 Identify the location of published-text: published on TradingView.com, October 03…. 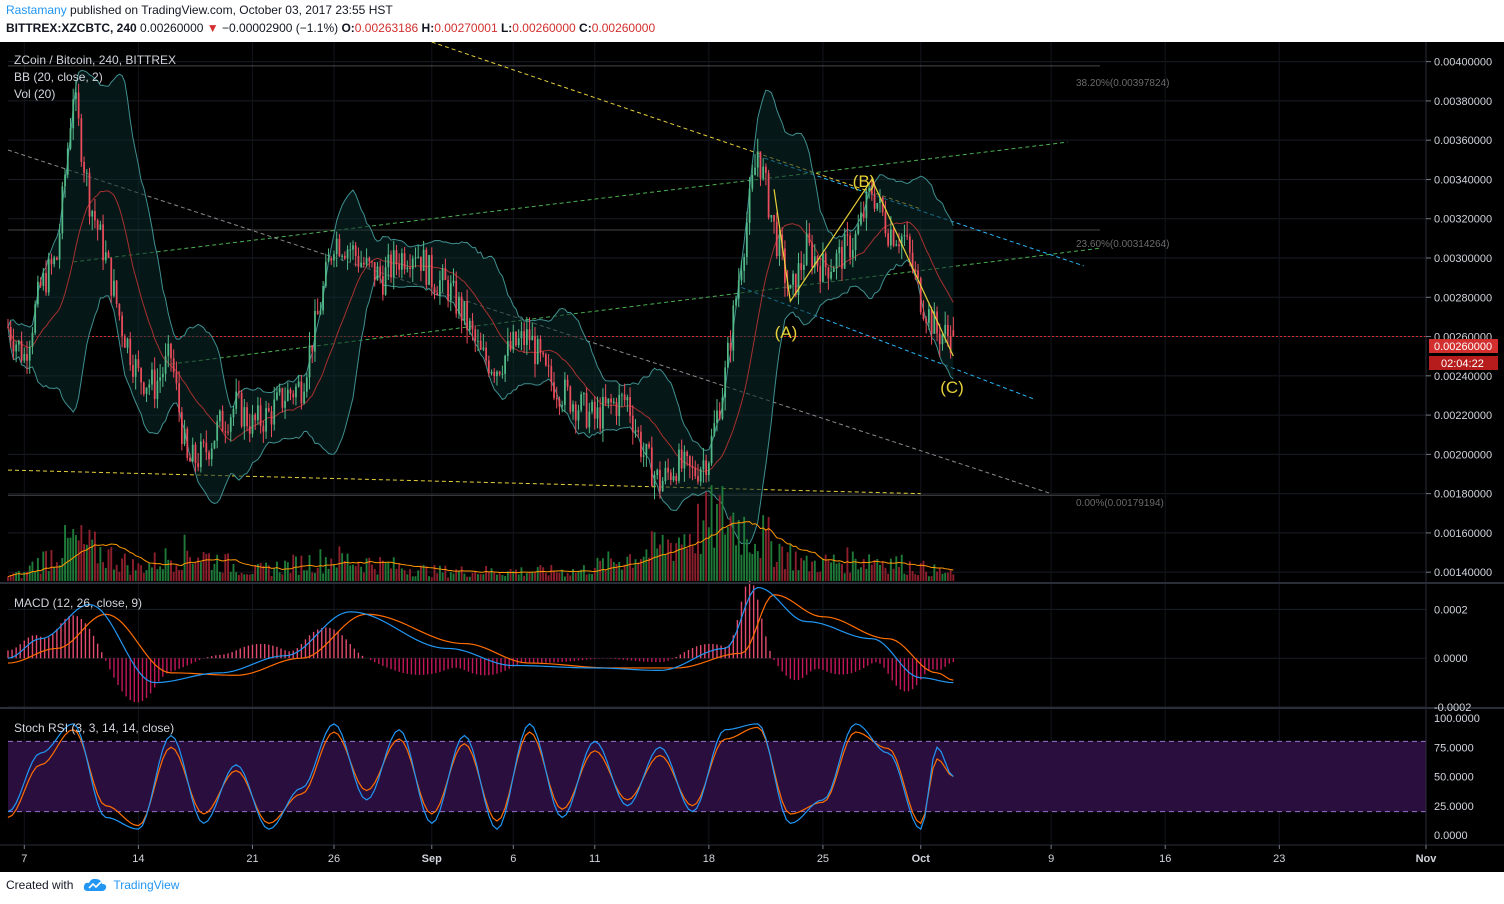
(231, 10).